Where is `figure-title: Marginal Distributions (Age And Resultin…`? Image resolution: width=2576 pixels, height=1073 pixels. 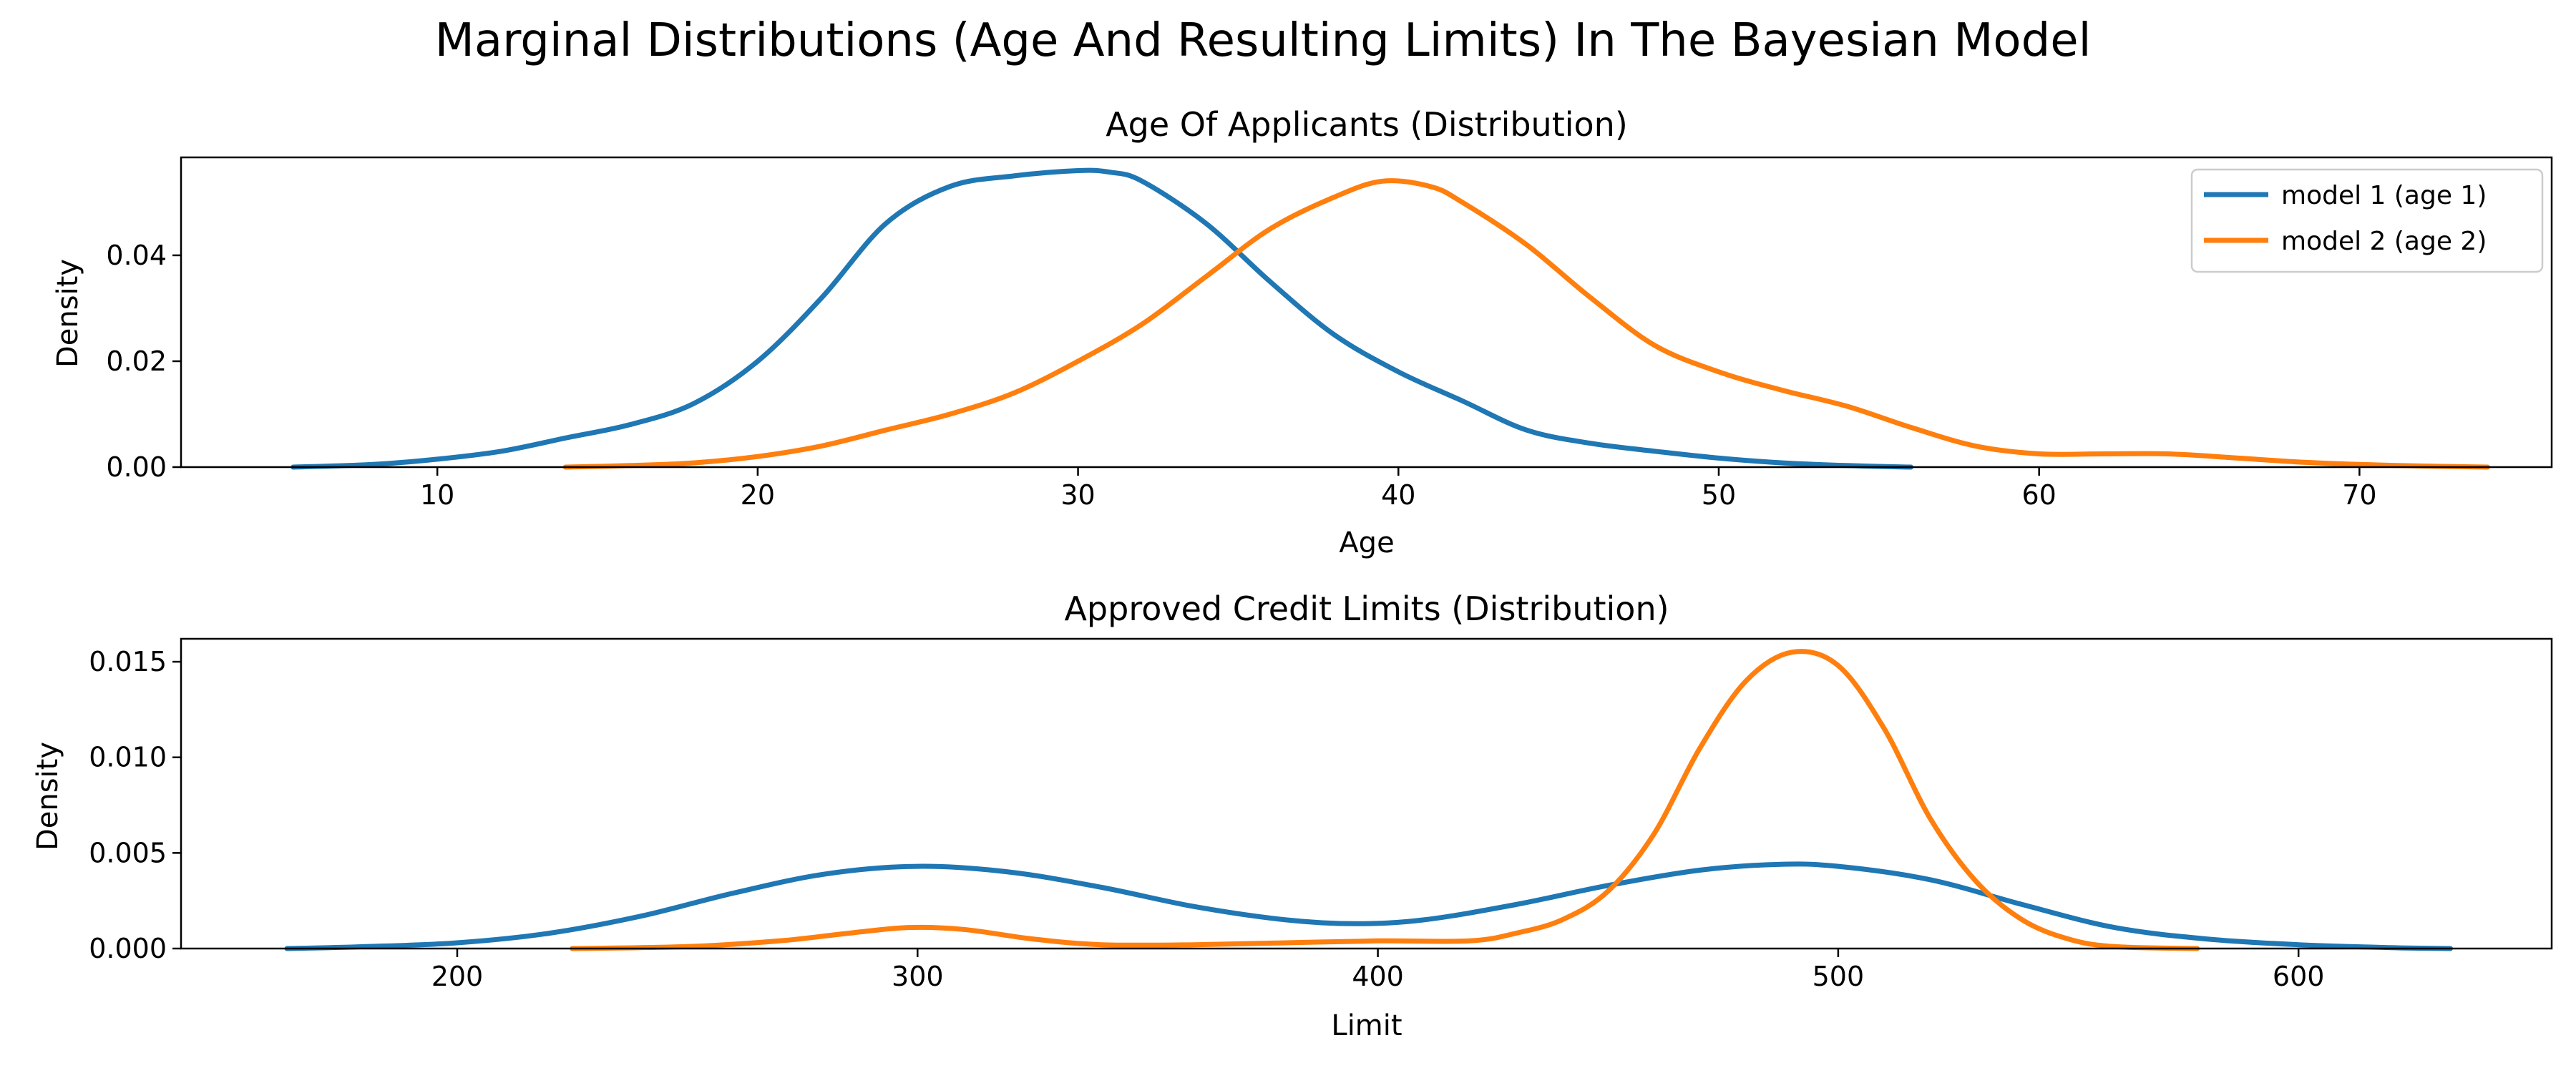
figure-title: Marginal Distributions (Age And Resultin… is located at coordinates (1263, 40).